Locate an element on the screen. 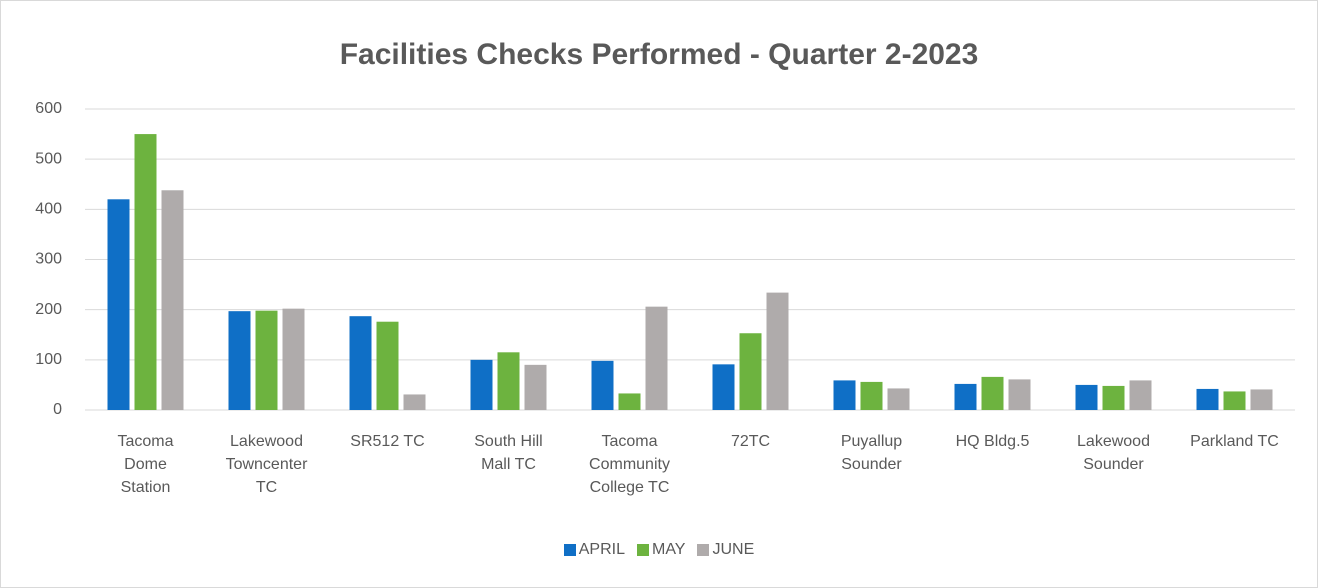 The image size is (1318, 588). x-tick-label: Lakewood Sounder is located at coordinates (1113, 453).